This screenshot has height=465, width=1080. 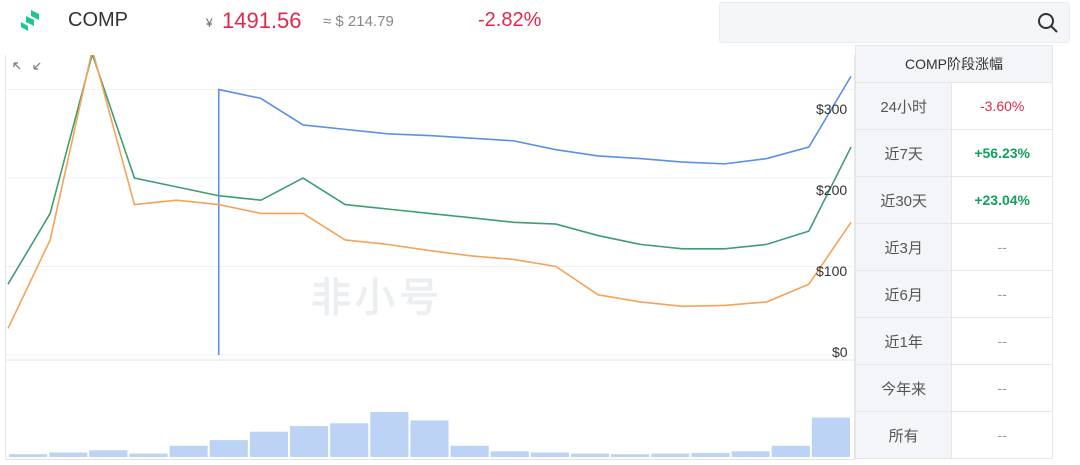 I want to click on search-icon, so click(x=1048, y=23).